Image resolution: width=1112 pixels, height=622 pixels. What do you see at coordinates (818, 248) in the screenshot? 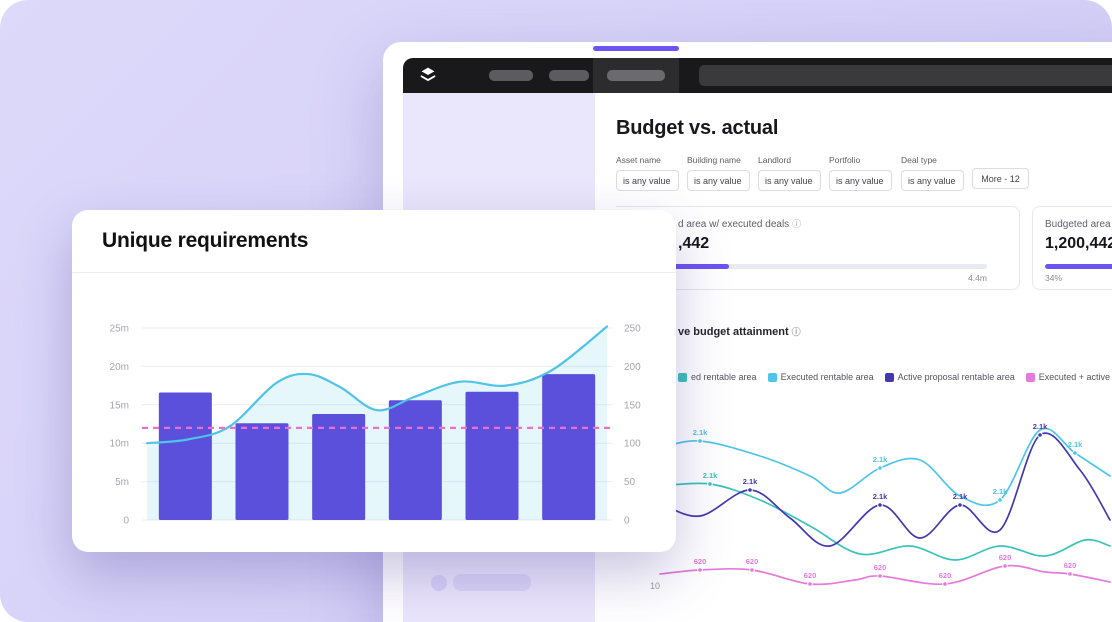
I see `kpi-card-executed-area: d area w/ executed deals ⓘ ,442 4.4m` at bounding box center [818, 248].